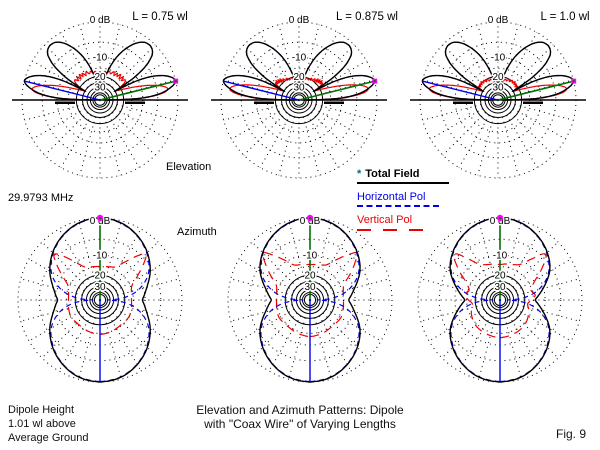 This screenshot has height=450, width=600. I want to click on horizontal-pol-line-sample, so click(398, 206).